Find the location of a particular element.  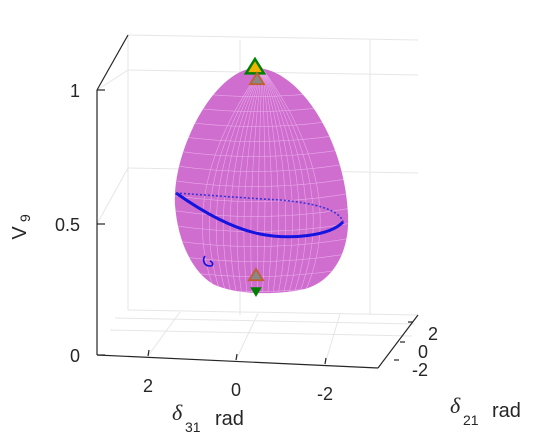

markers is located at coordinates (255, 176).